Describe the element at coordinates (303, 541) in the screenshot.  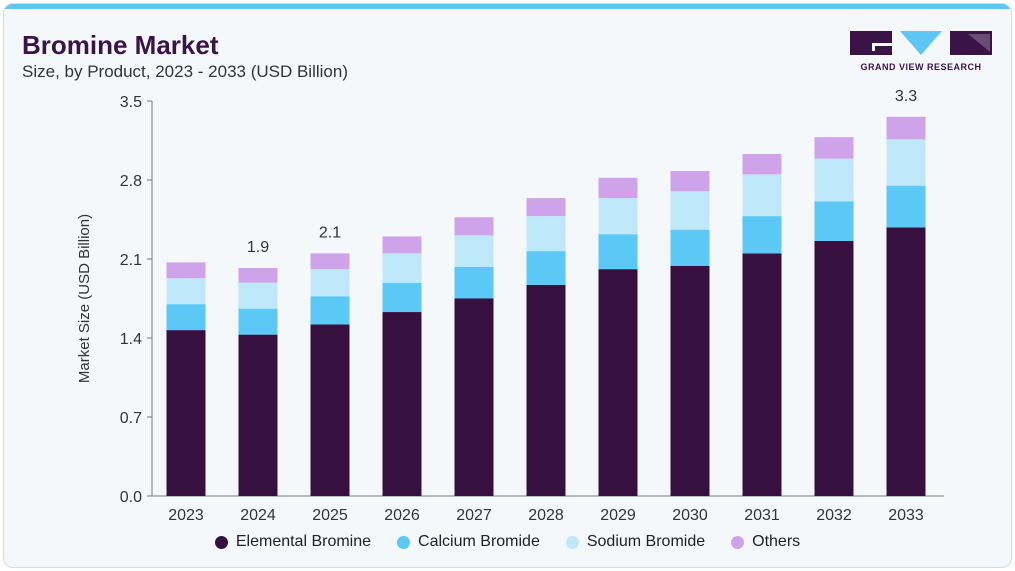
I see `legend-label: Elemental Bromine` at that location.